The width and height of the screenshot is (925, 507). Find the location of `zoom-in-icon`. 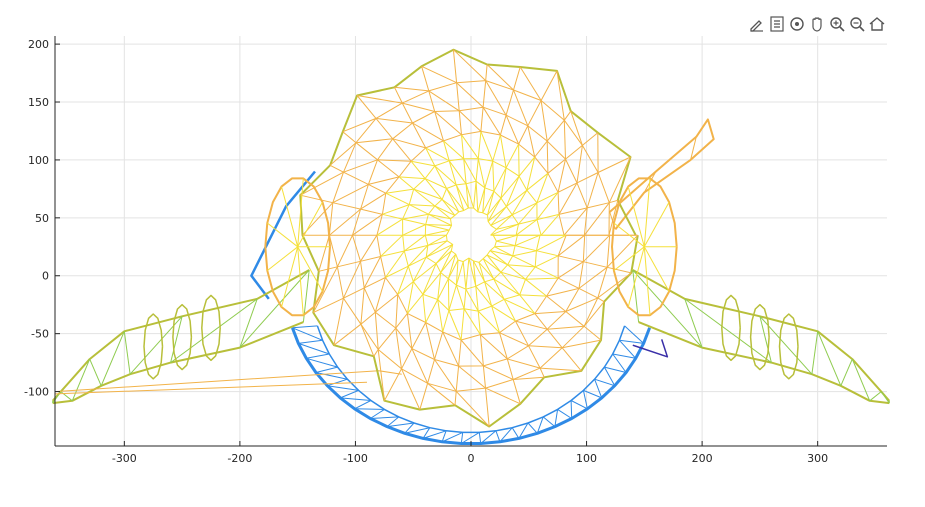

zoom-in-icon is located at coordinates (837, 24).